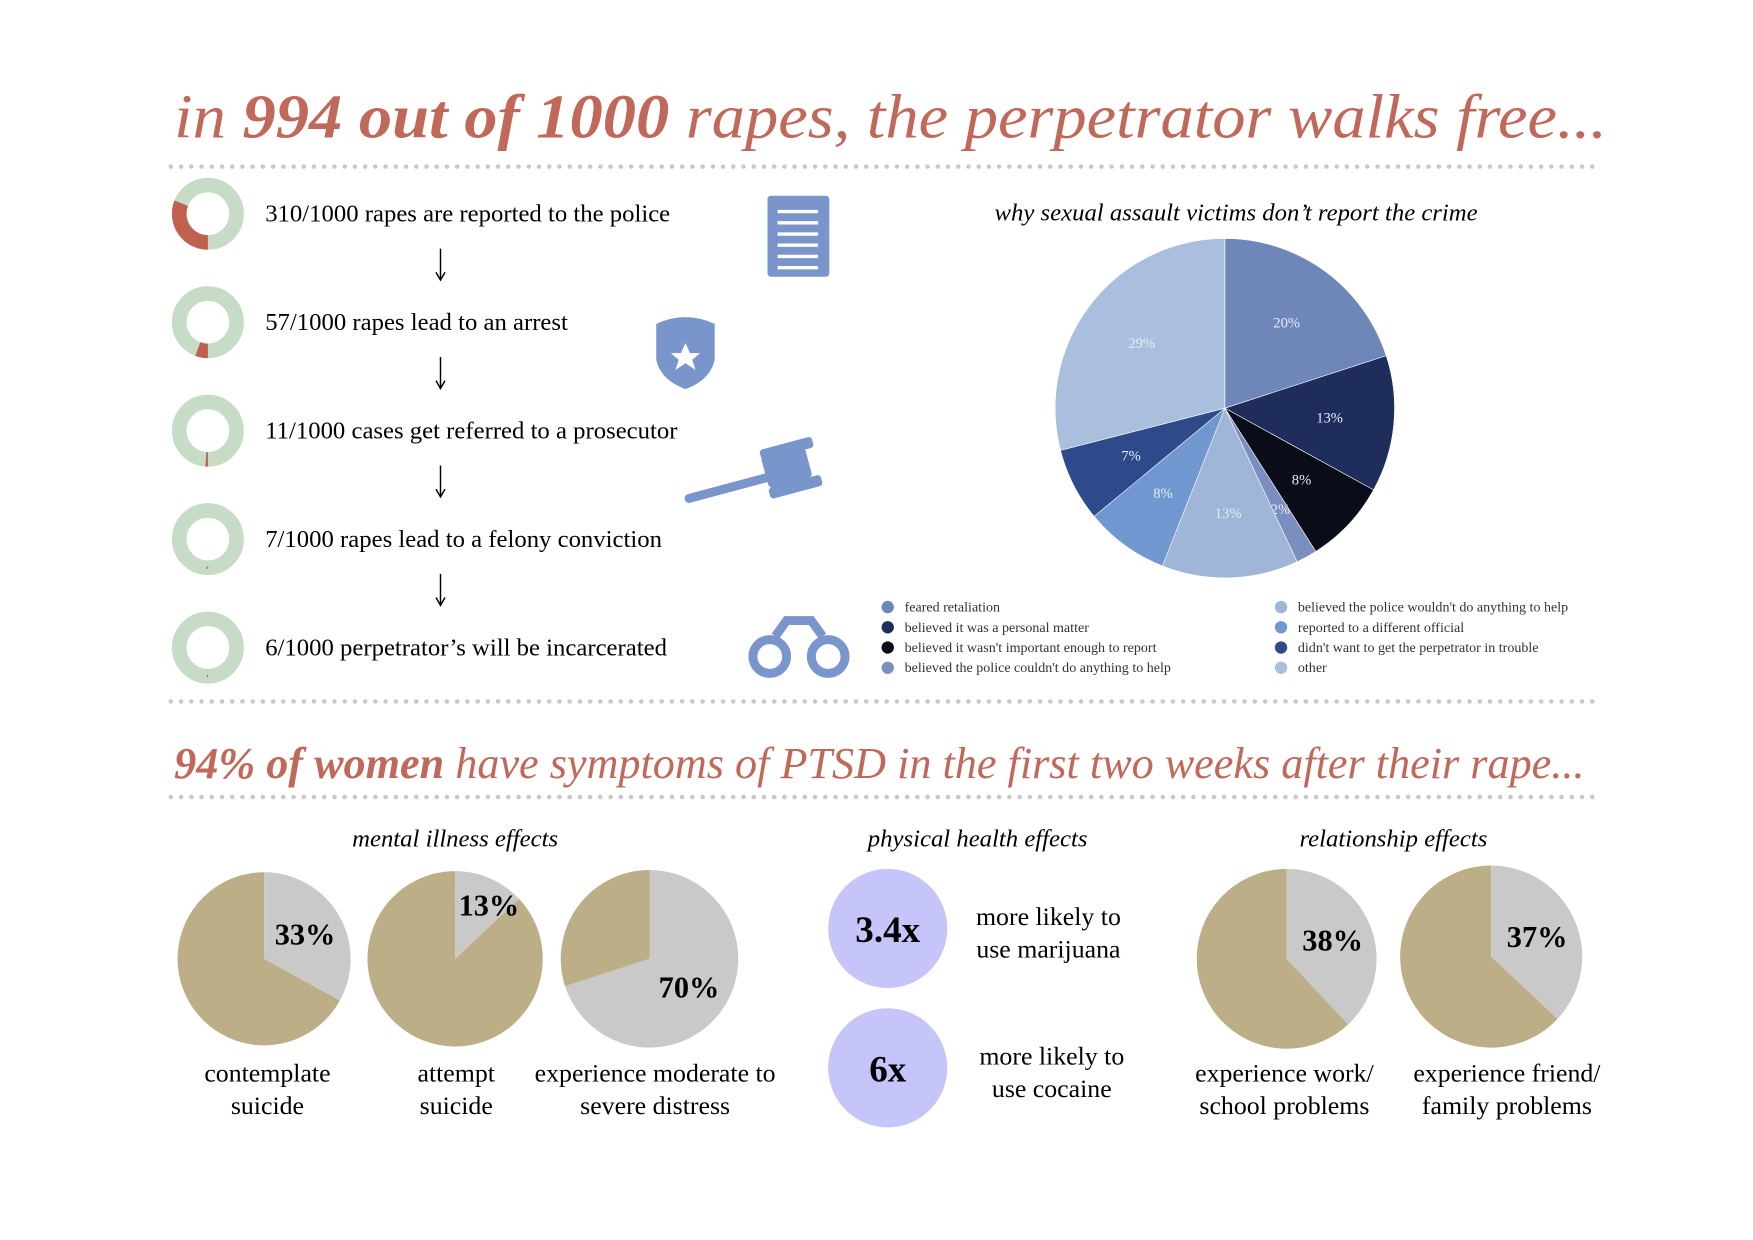 The width and height of the screenshot is (1753, 1240). I want to click on gavel-icon, so click(753, 469).